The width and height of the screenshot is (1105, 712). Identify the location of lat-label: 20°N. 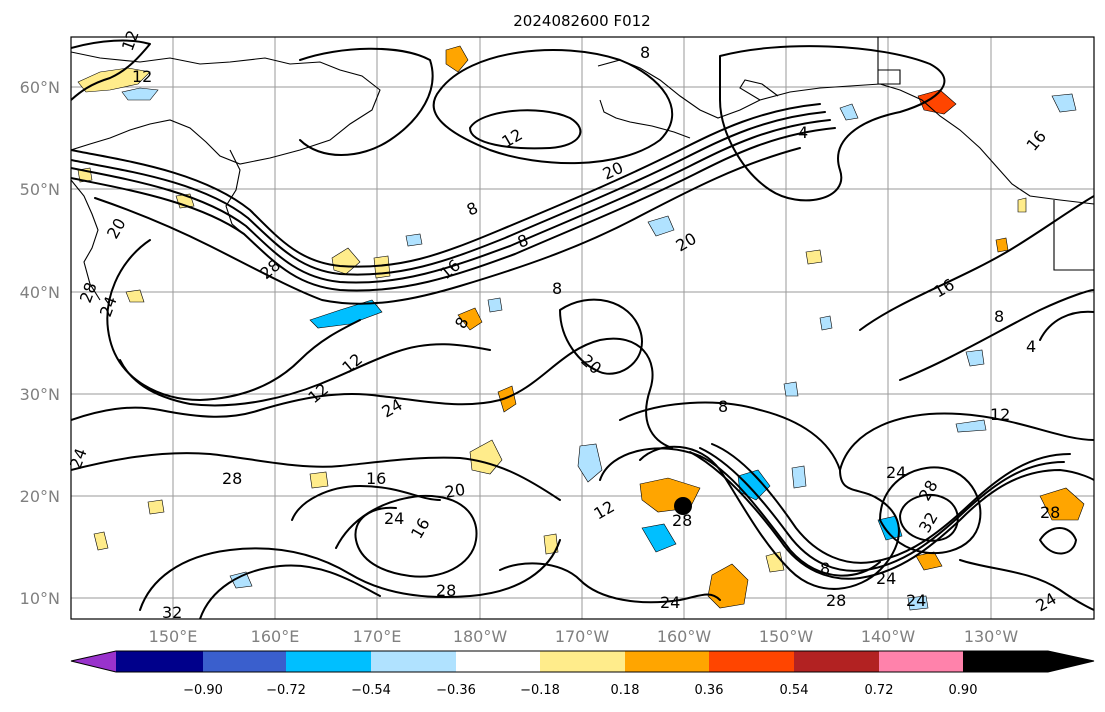
(40, 496).